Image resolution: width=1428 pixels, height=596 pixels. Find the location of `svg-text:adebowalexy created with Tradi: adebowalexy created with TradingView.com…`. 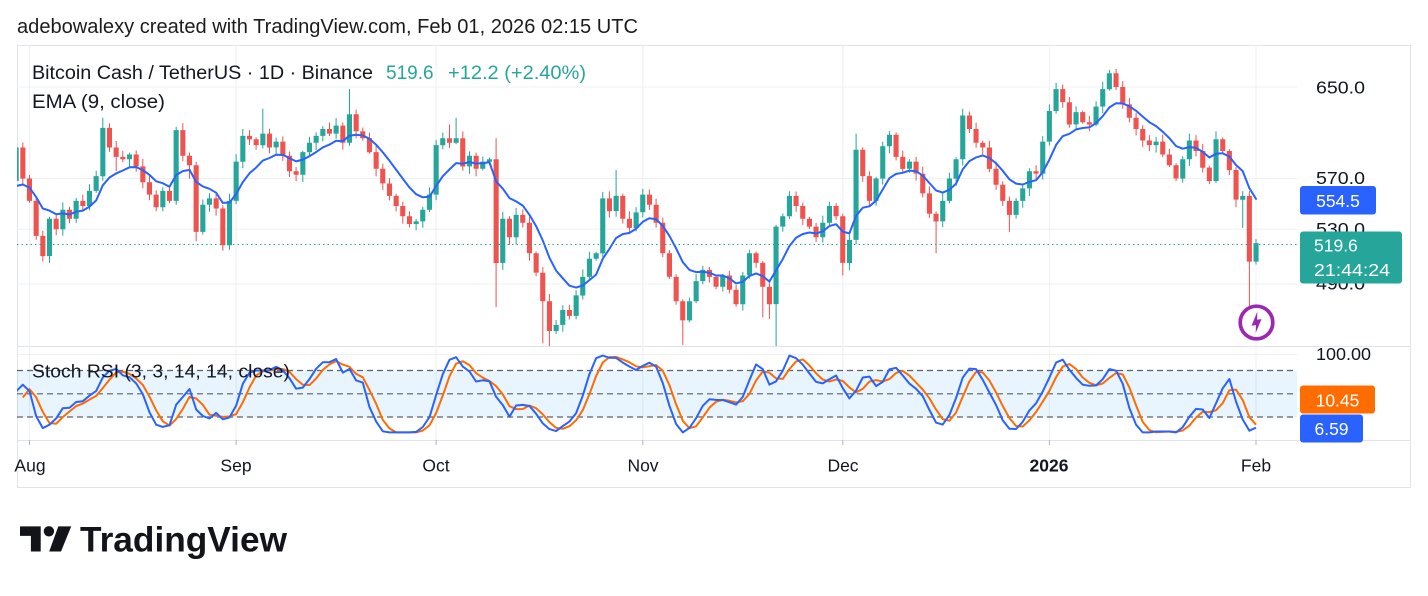

svg-text:adebowalexy created with Tradi: adebowalexy created with TradingView.com… is located at coordinates (327, 27).